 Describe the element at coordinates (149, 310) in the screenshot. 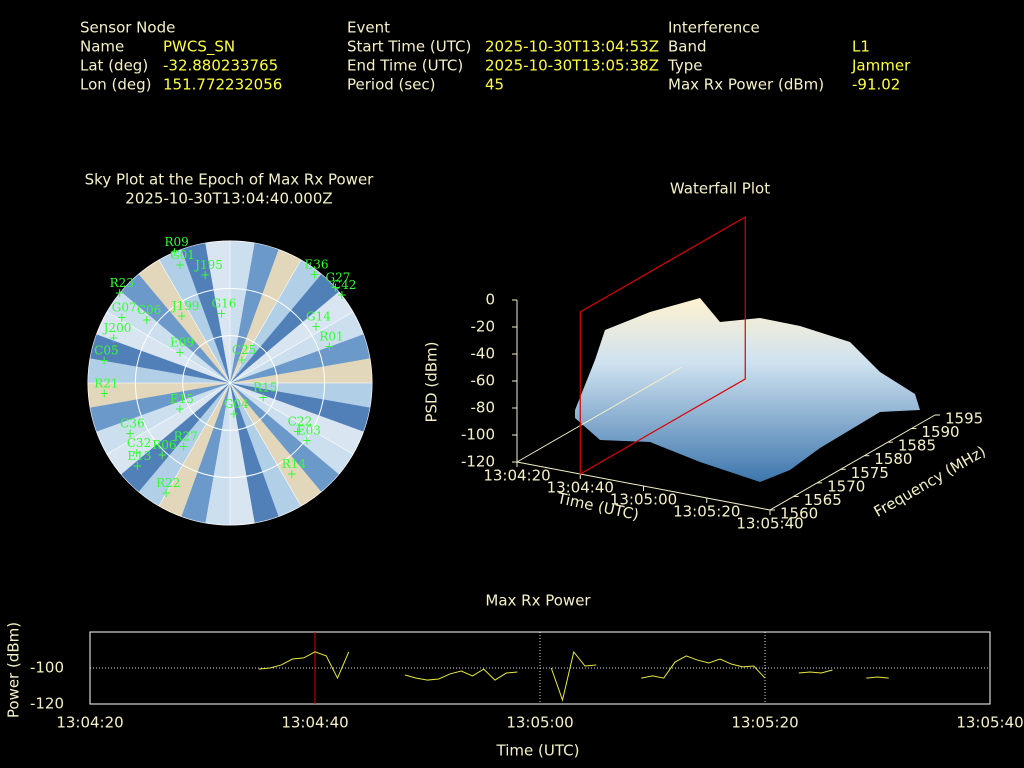

I see `satellite-label: C06` at that location.